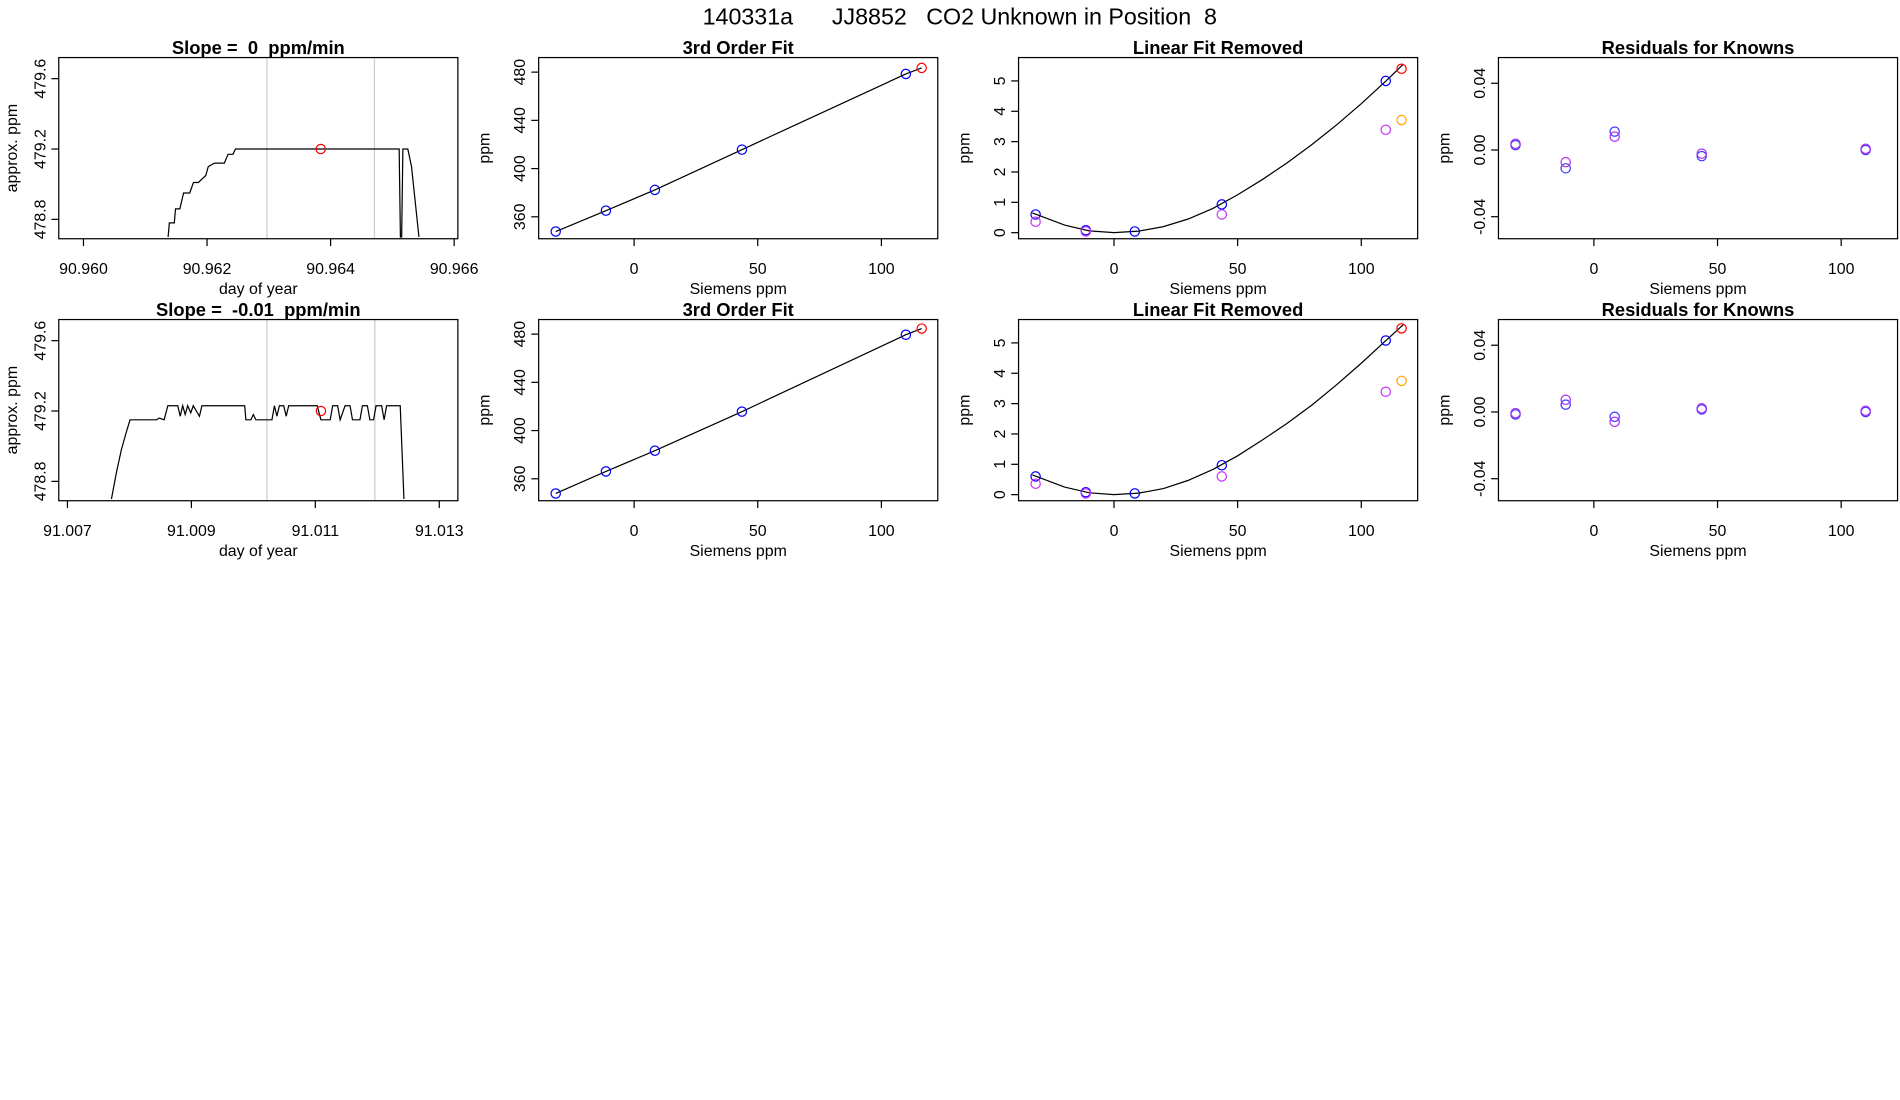 The image size is (1900, 1100). What do you see at coordinates (1000, 171) in the screenshot?
I see `y-tick-label: 2` at bounding box center [1000, 171].